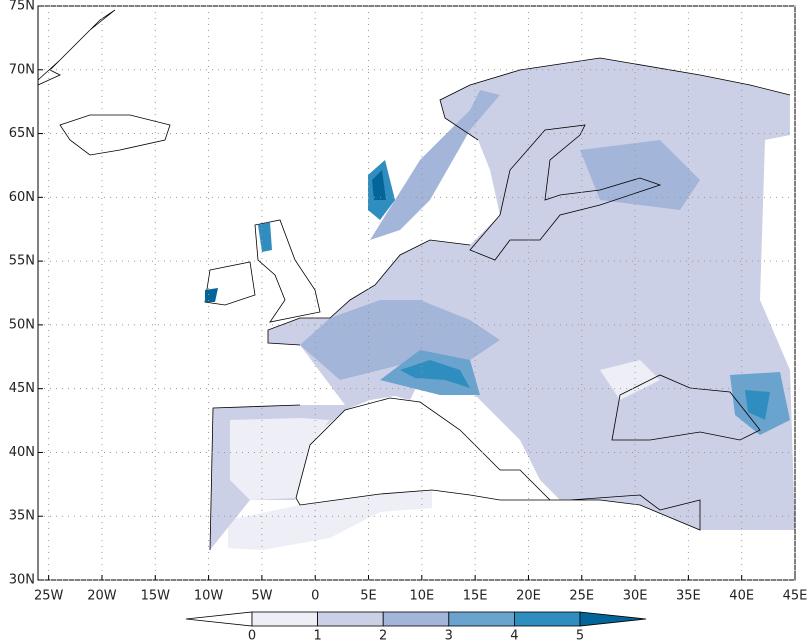  Describe the element at coordinates (368, 596) in the screenshot. I see `x-tick-label: 5E` at that location.